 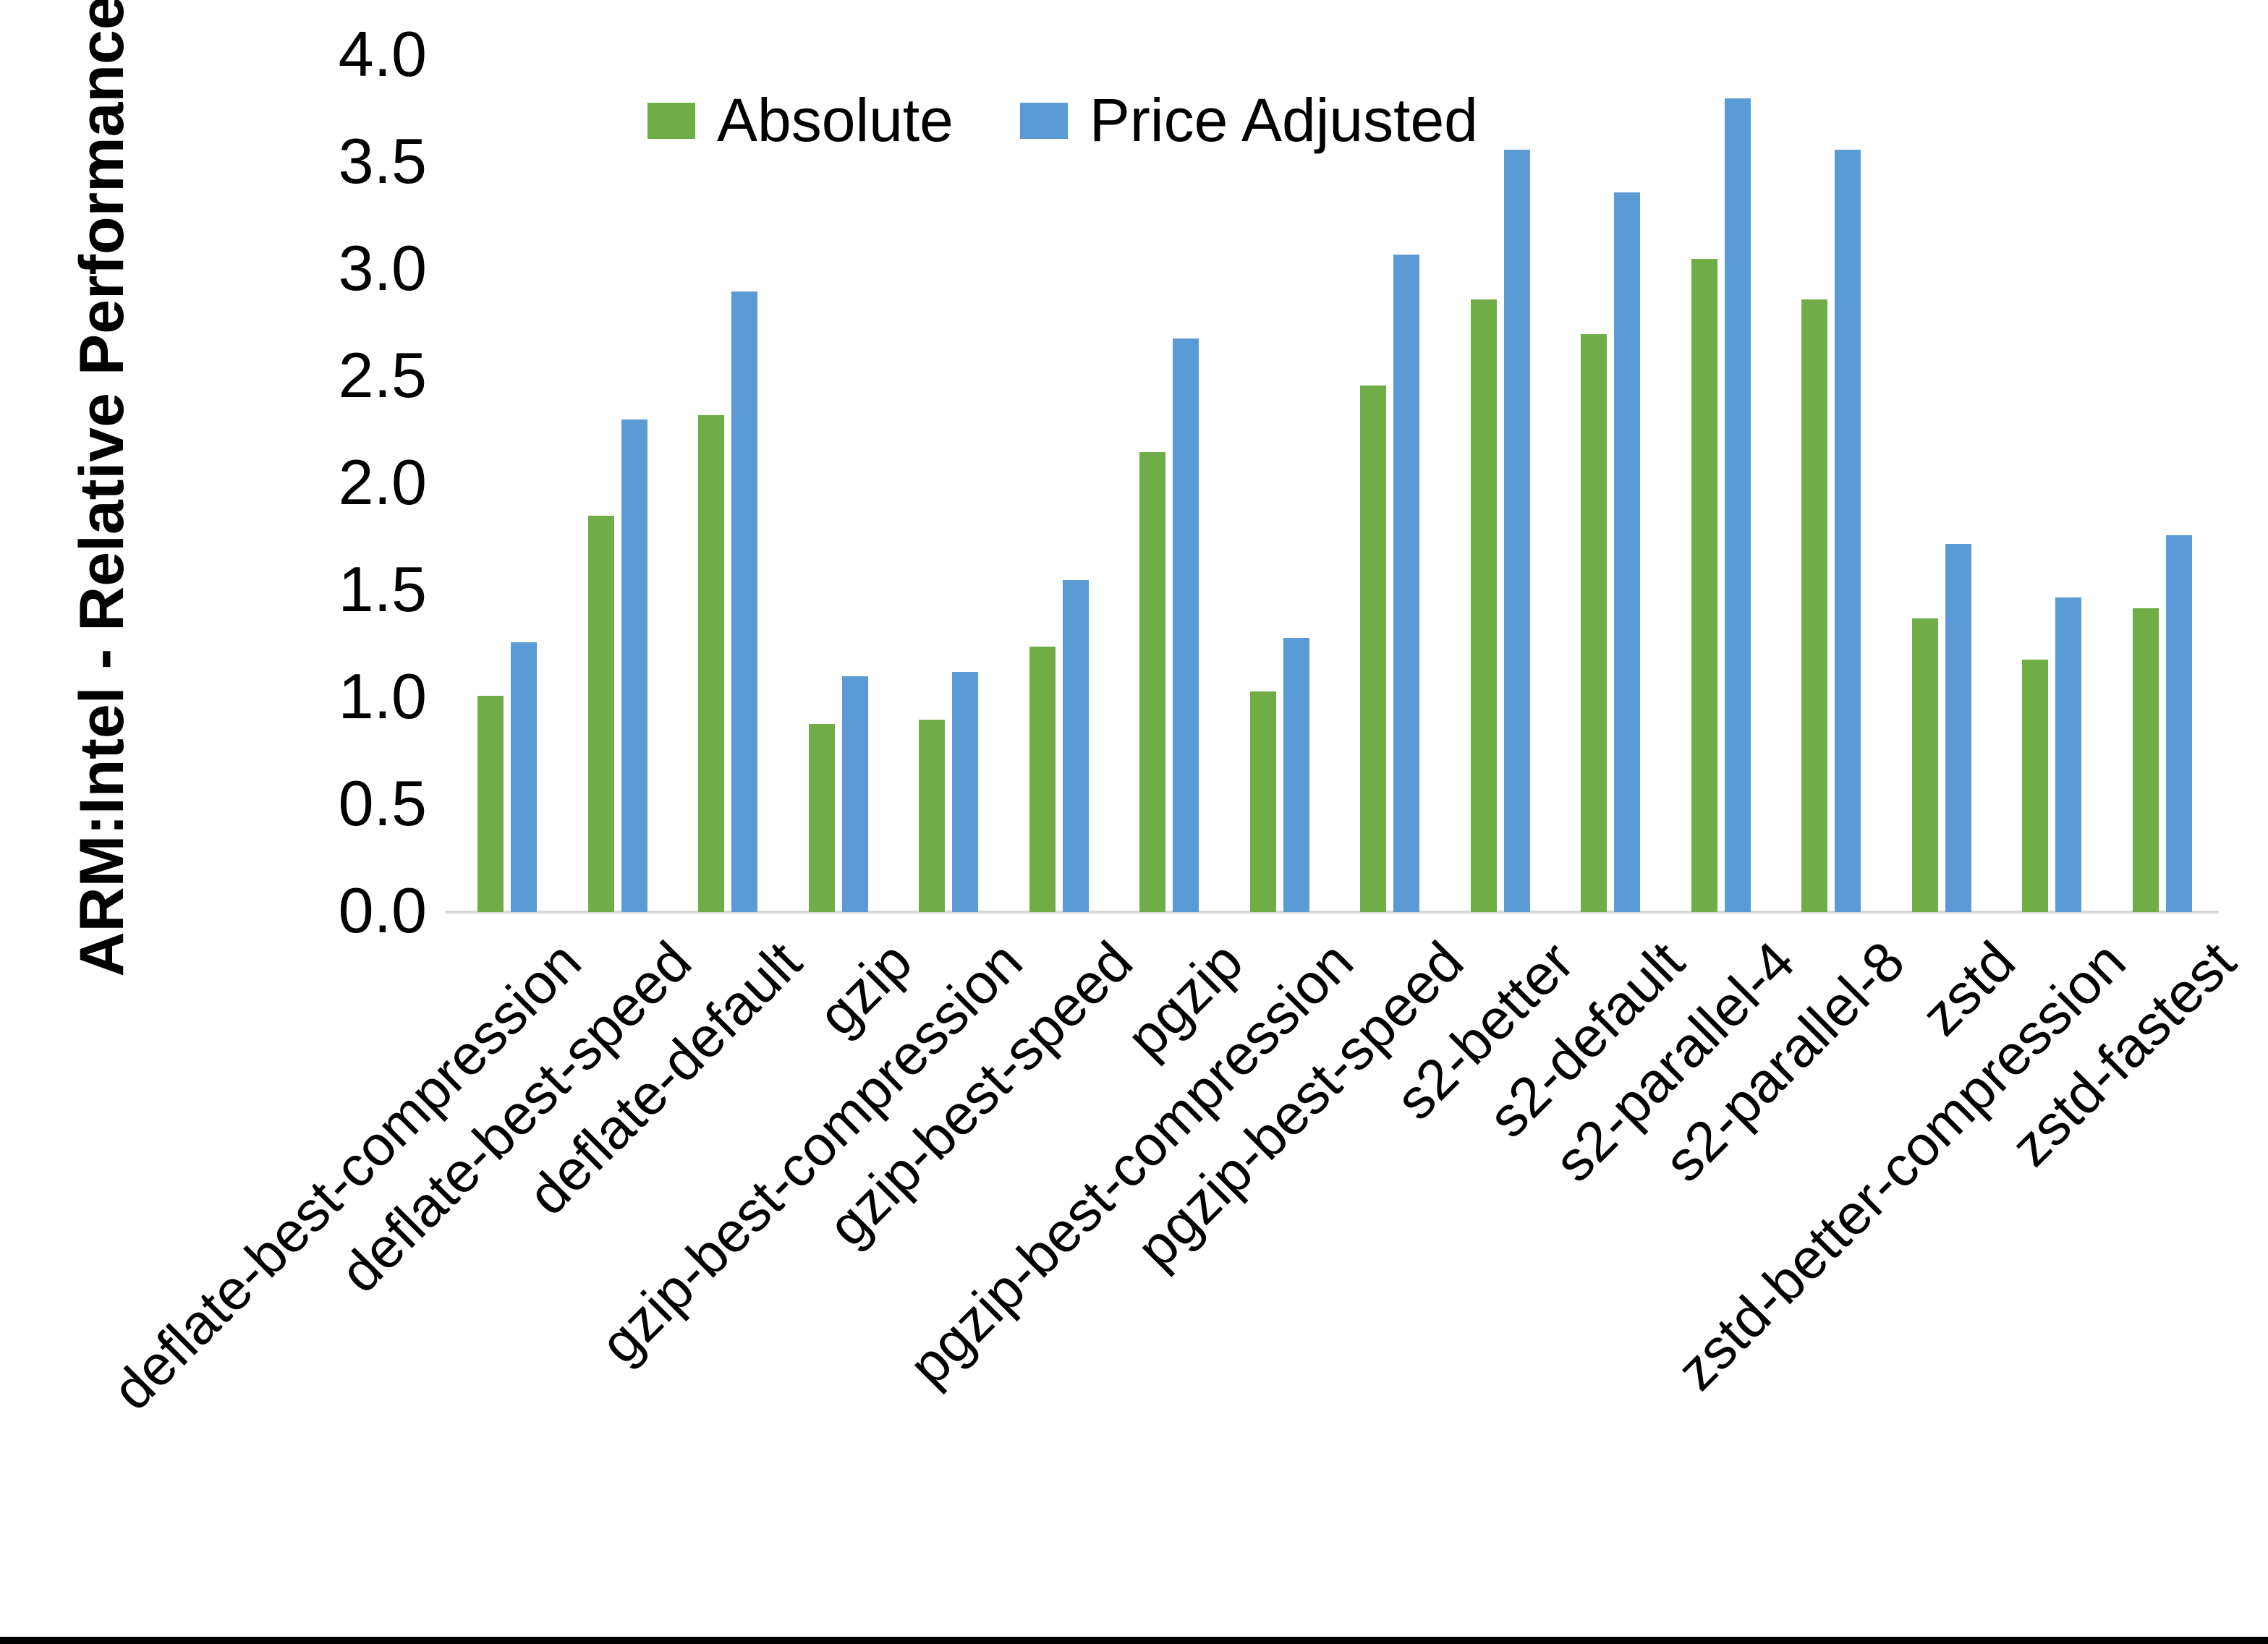 What do you see at coordinates (1186, 625) in the screenshot?
I see `bar-price-adjusted-pgzip` at bounding box center [1186, 625].